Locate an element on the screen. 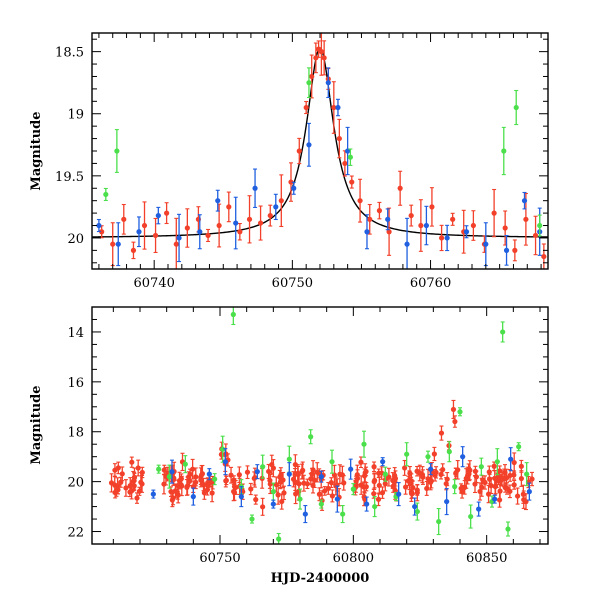 The width and height of the screenshot is (600, 600). top-y-tick-label: 18.5 is located at coordinates (69, 53).